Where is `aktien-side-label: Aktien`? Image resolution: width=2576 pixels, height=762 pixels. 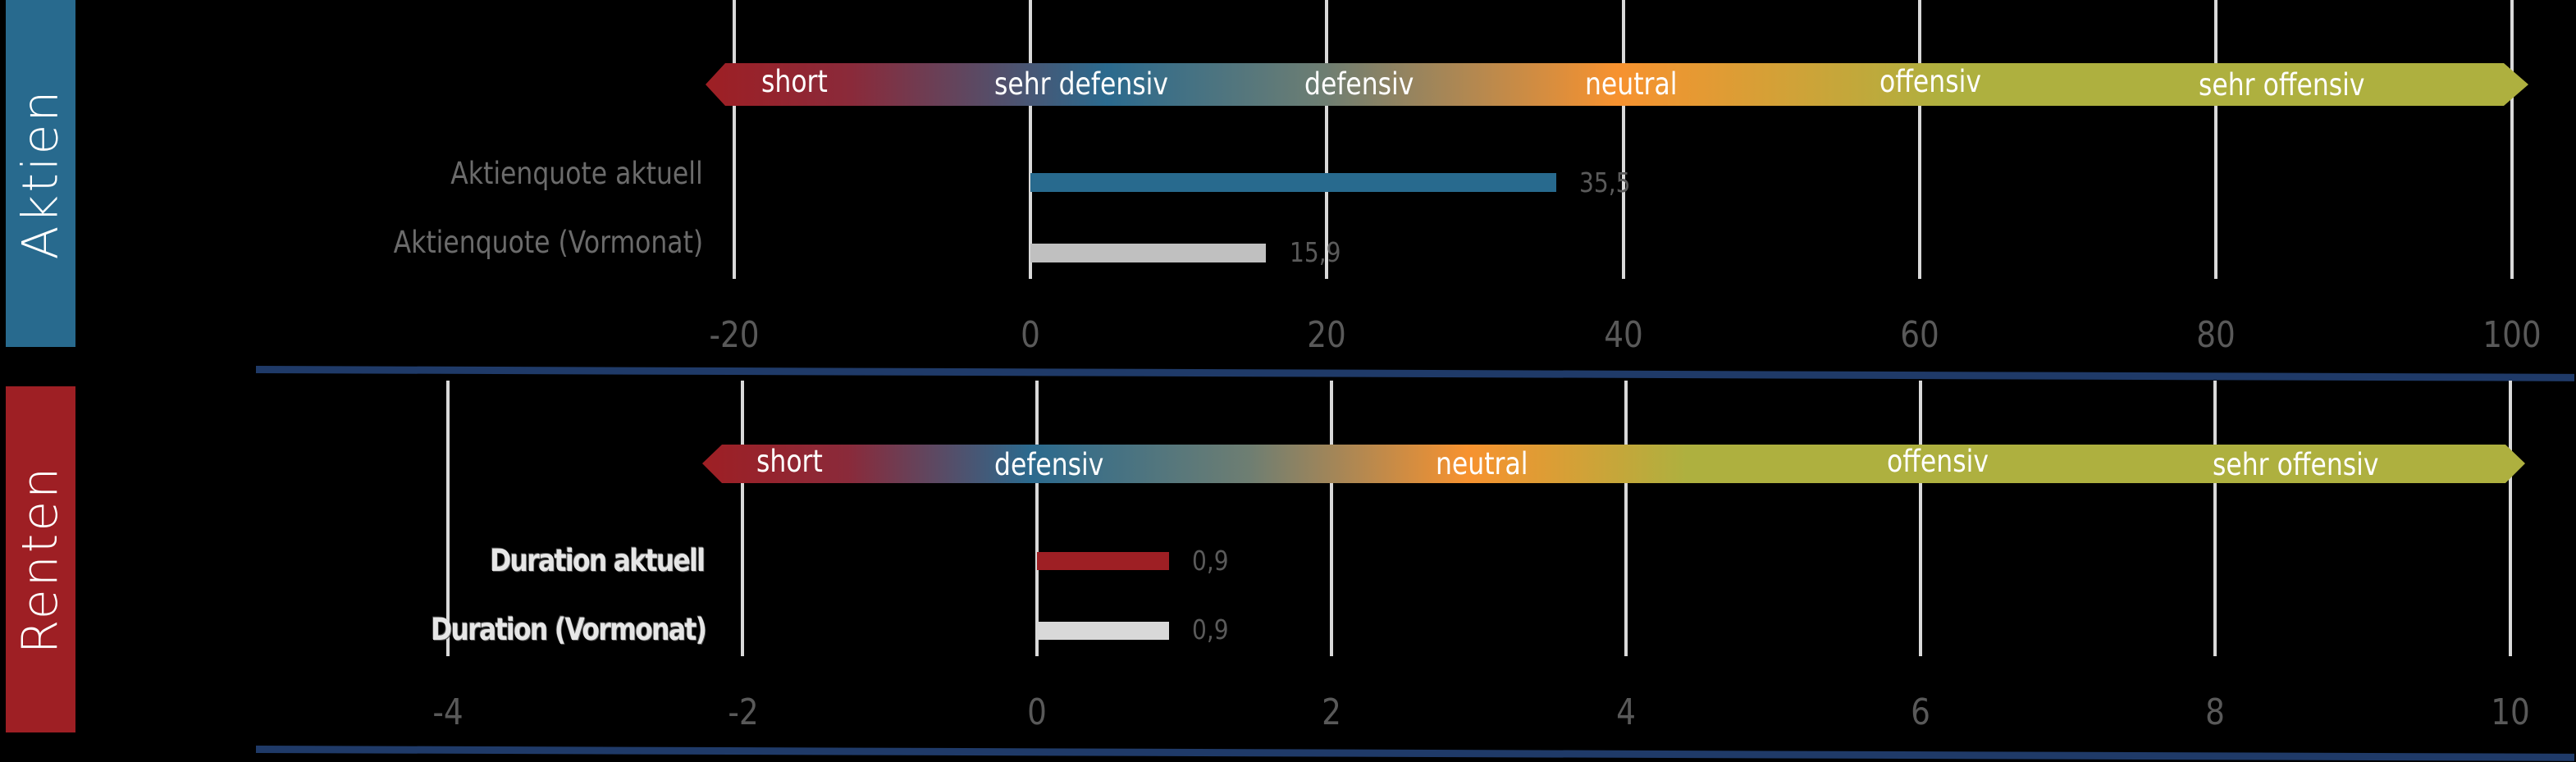
aktien-side-label: Aktien is located at coordinates (40, 173).